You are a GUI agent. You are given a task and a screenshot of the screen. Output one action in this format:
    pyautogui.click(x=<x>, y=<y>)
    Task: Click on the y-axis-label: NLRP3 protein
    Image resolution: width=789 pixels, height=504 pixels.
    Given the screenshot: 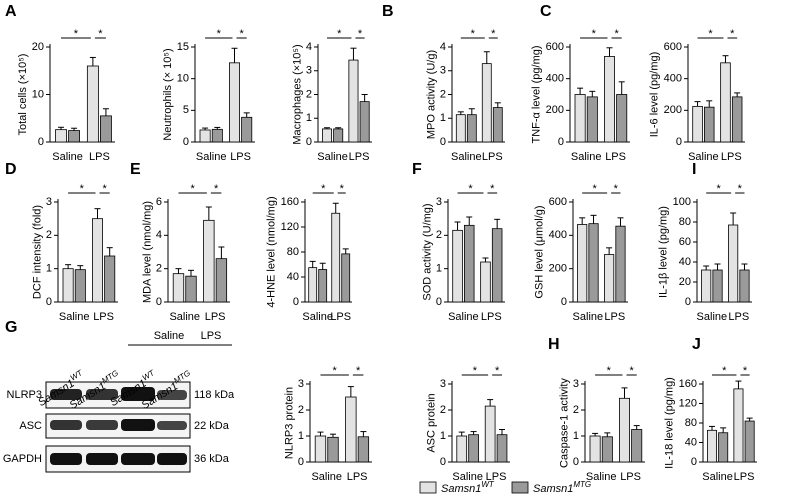 What is the action you would take?
    pyautogui.click(x=289, y=423)
    